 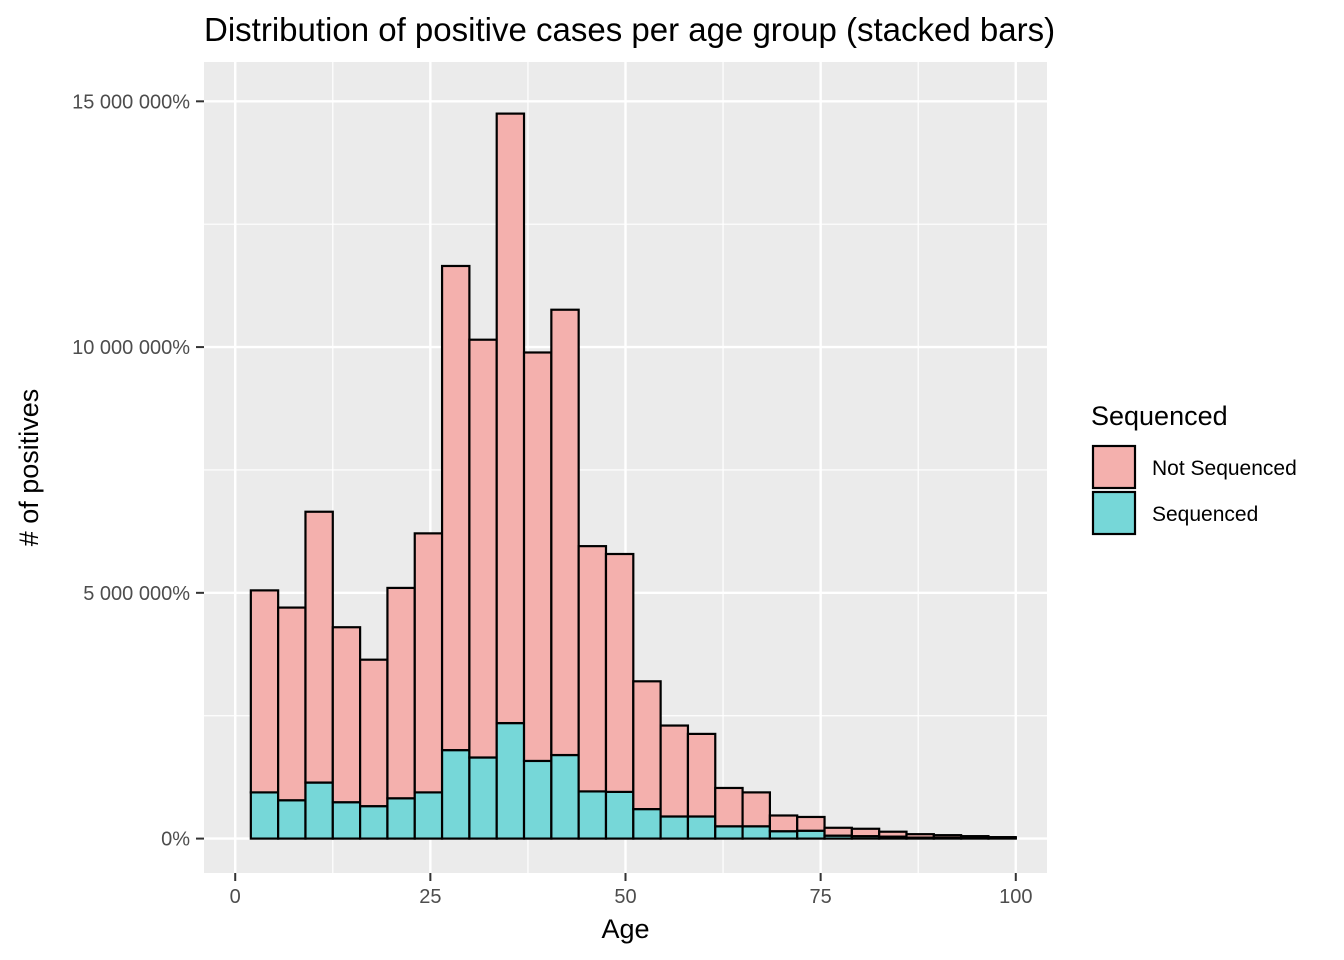 What do you see at coordinates (175, 840) in the screenshot?
I see `y-tick-label: 0%` at bounding box center [175, 840].